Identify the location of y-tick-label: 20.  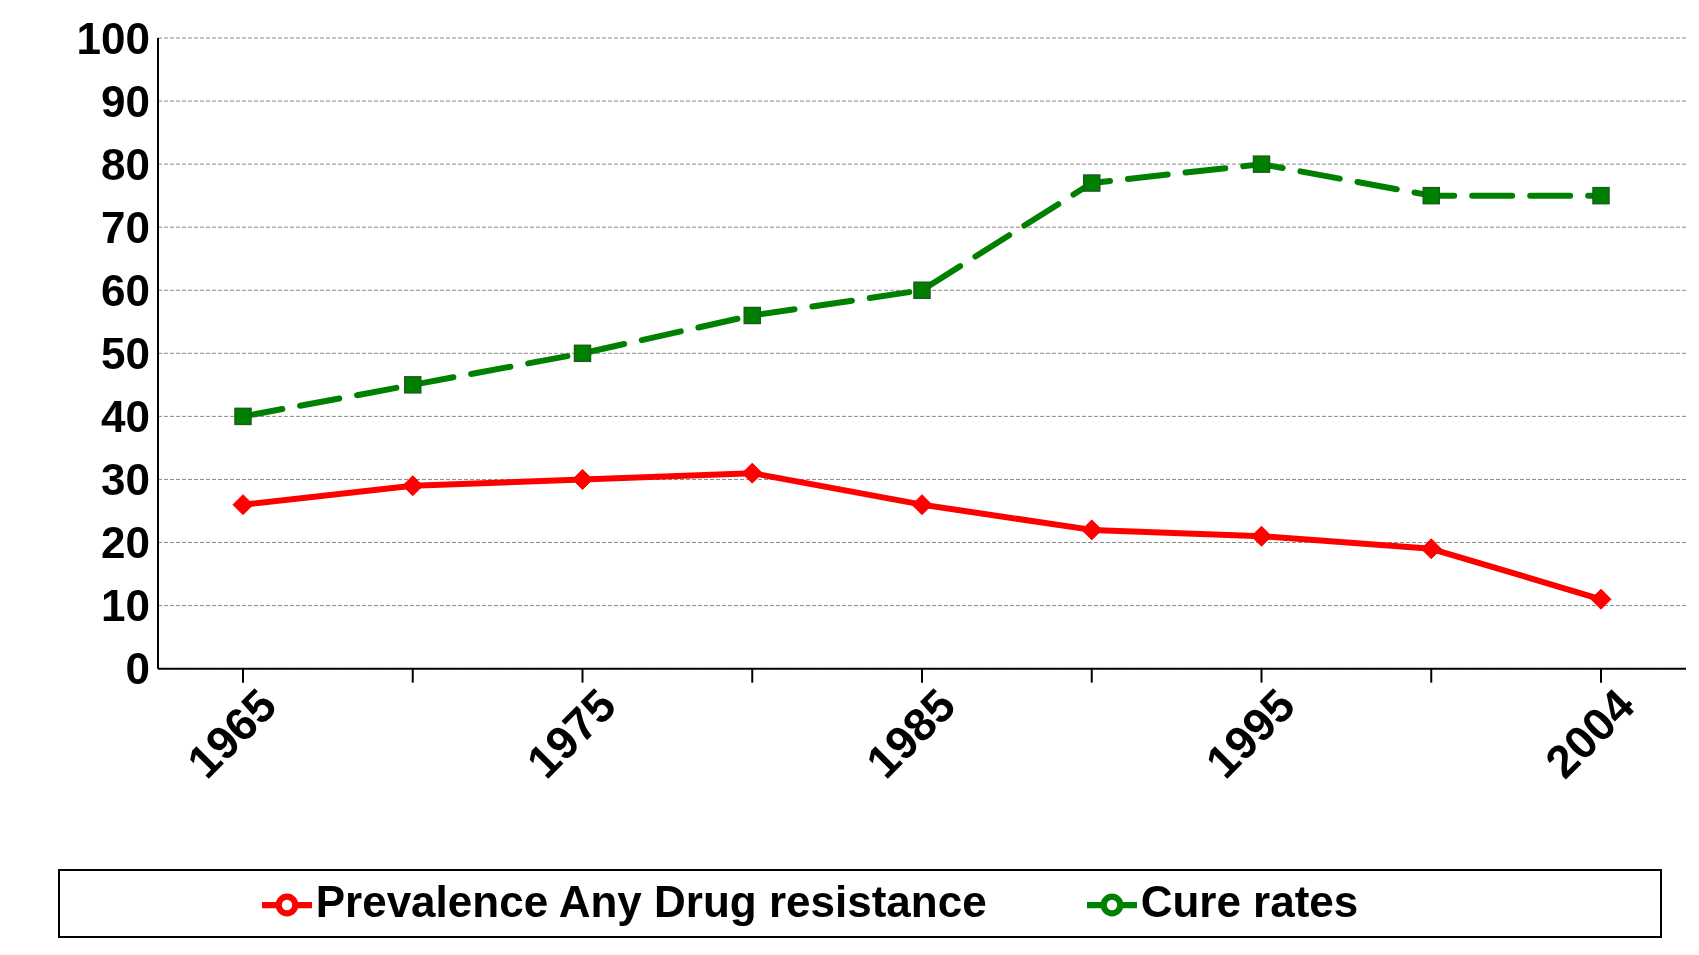
(125, 543).